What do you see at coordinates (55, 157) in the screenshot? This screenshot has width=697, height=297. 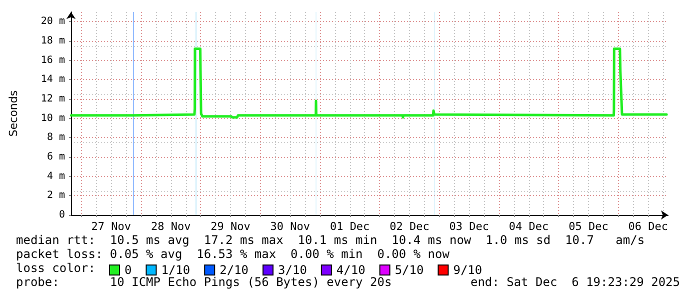 I see `y-tick-label: 6 m` at bounding box center [55, 157].